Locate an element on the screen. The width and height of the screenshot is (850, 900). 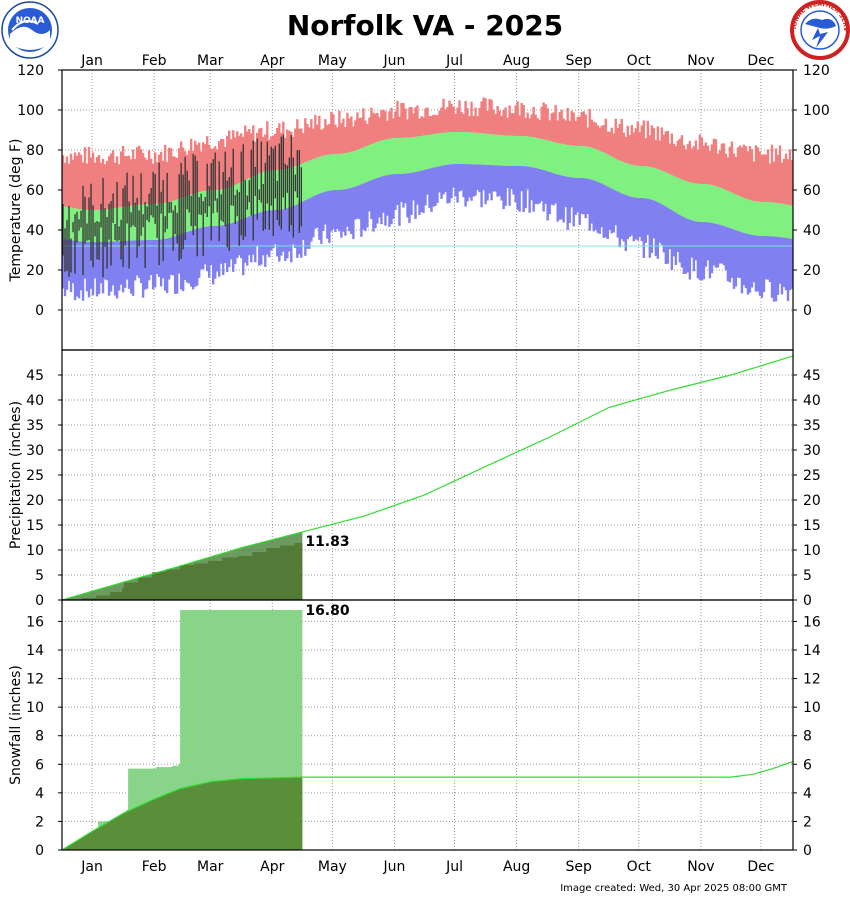
snowfall-normal-line is located at coordinates (427, 805).